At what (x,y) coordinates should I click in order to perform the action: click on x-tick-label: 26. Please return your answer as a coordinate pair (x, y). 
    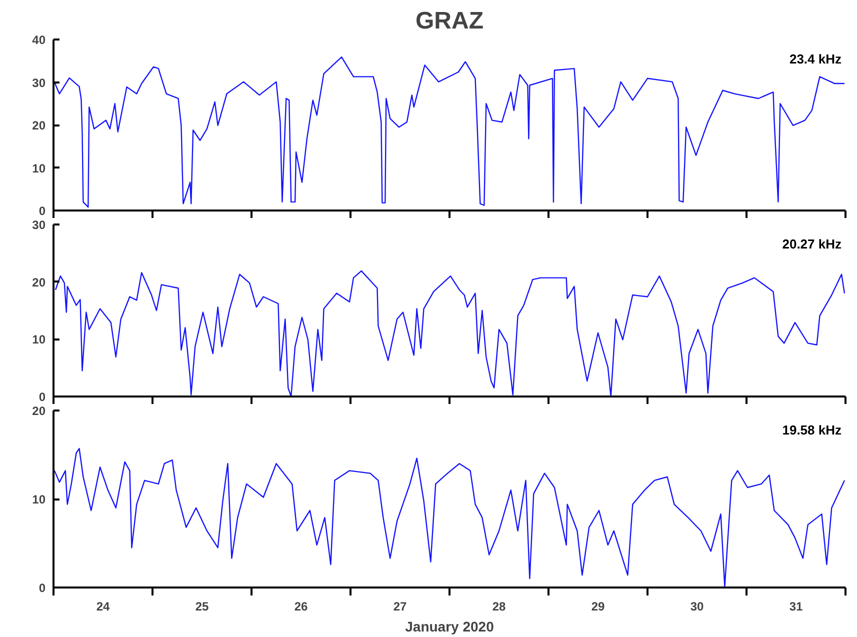
    Looking at the image, I should click on (301, 607).